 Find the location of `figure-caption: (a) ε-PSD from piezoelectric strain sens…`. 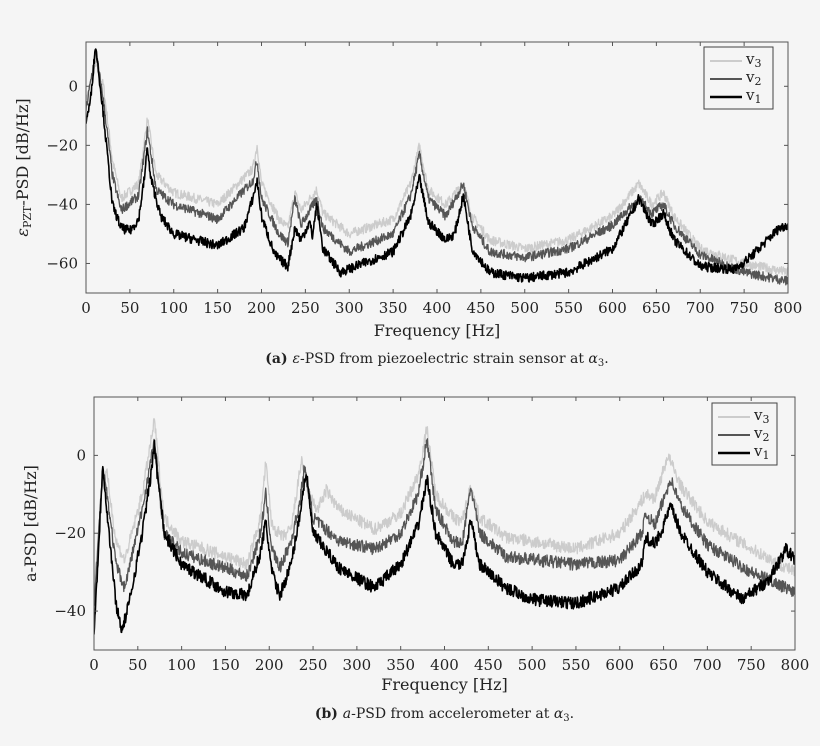

figure-caption: (a) ε-PSD from piezoelectric strain sens… is located at coordinates (436, 360).